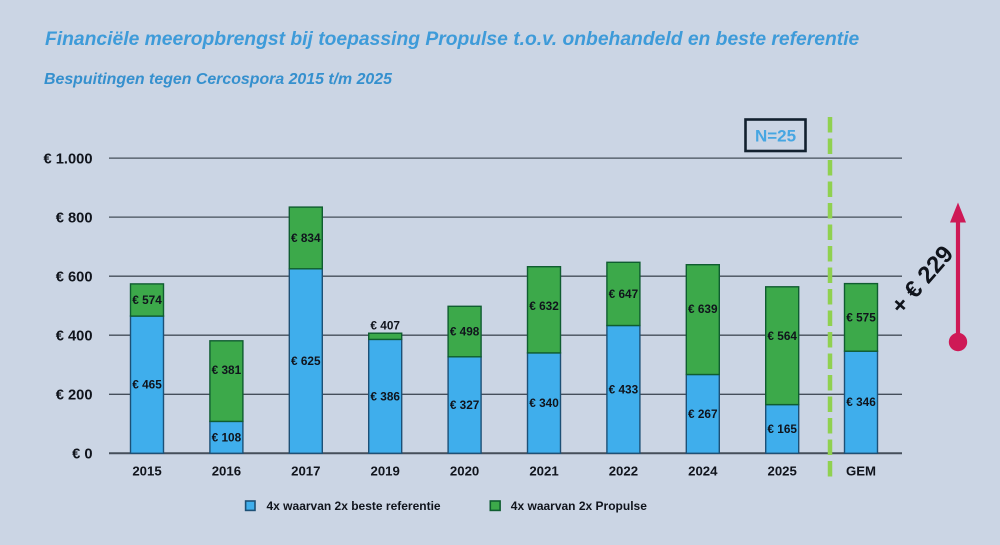 This screenshot has height=545, width=1000. What do you see at coordinates (82, 455) in the screenshot?
I see `svg-text: € 0` at bounding box center [82, 455].